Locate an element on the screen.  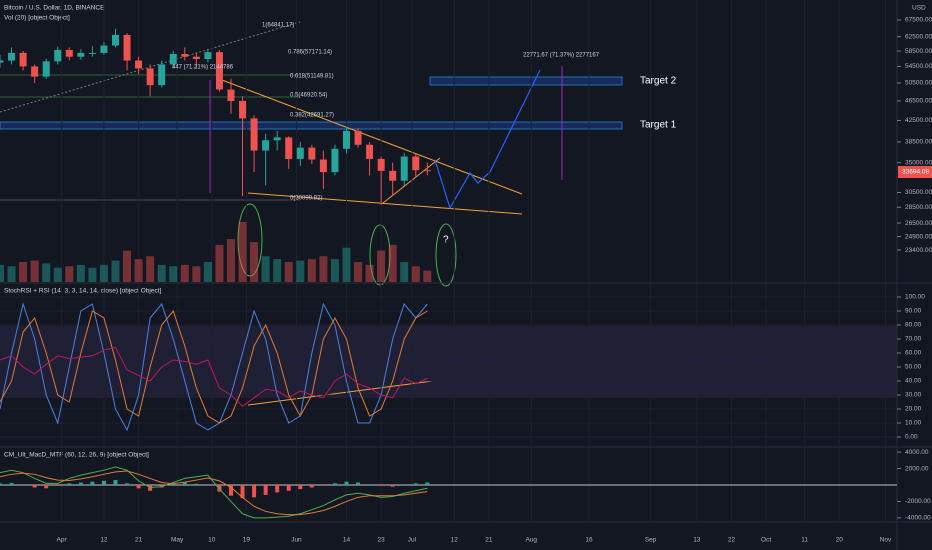
x-tick-label: 22 is located at coordinates (732, 540).